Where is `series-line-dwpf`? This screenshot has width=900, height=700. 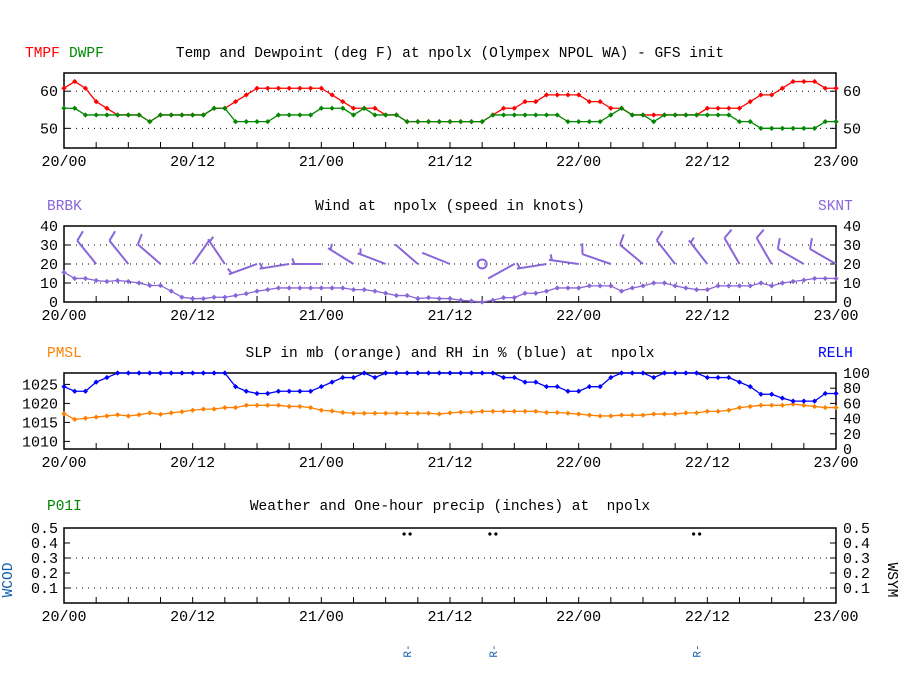 series-line-dwpf is located at coordinates (450, 118).